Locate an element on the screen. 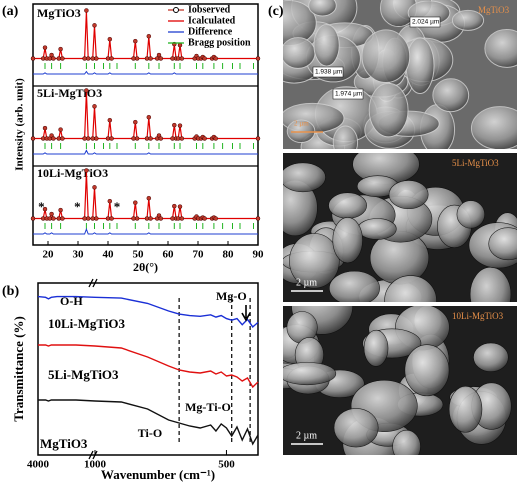 The width and height of the screenshot is (520, 483). pattern-label: MgTiO3 is located at coordinates (59, 13).